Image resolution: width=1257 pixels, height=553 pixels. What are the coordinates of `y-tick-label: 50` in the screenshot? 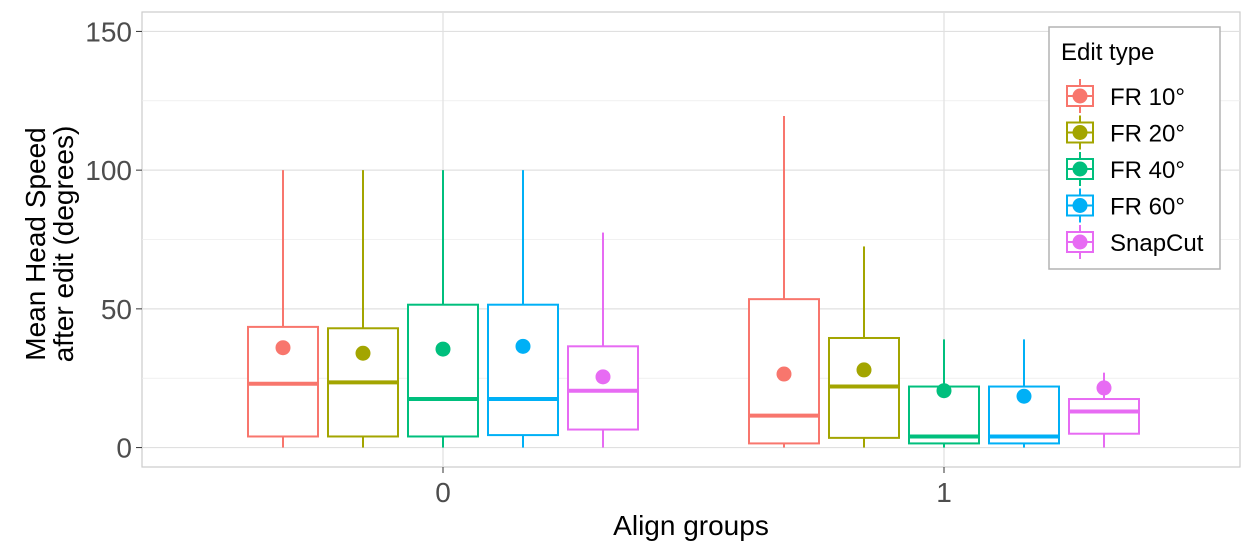 It's located at (116, 309).